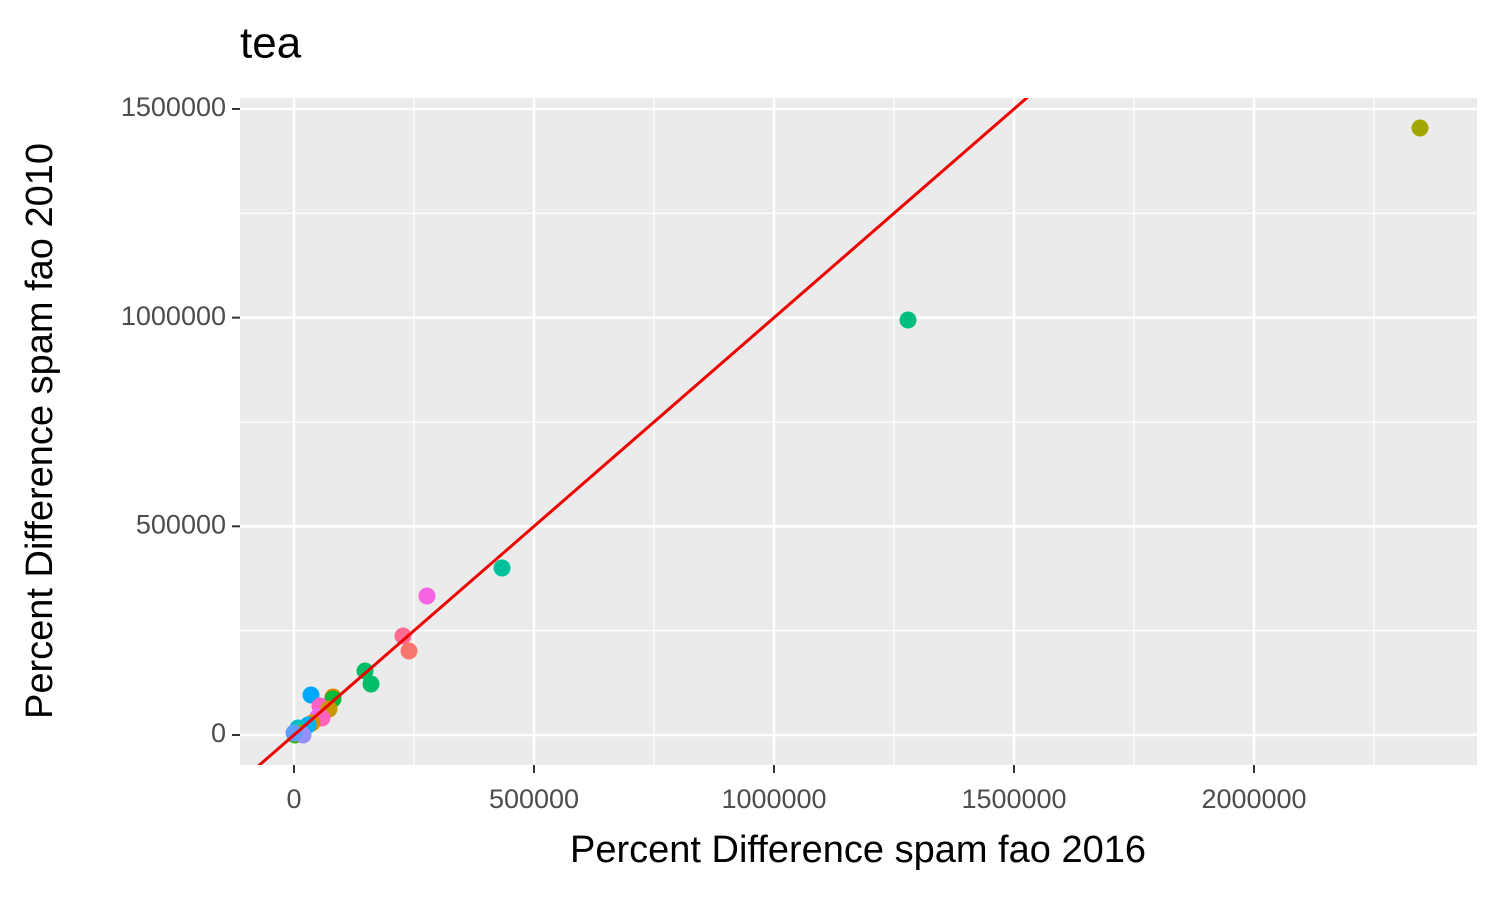 The height and width of the screenshot is (900, 1500). I want to click on y-axis-title: Percent Difference spam fao 2010, so click(40, 431).